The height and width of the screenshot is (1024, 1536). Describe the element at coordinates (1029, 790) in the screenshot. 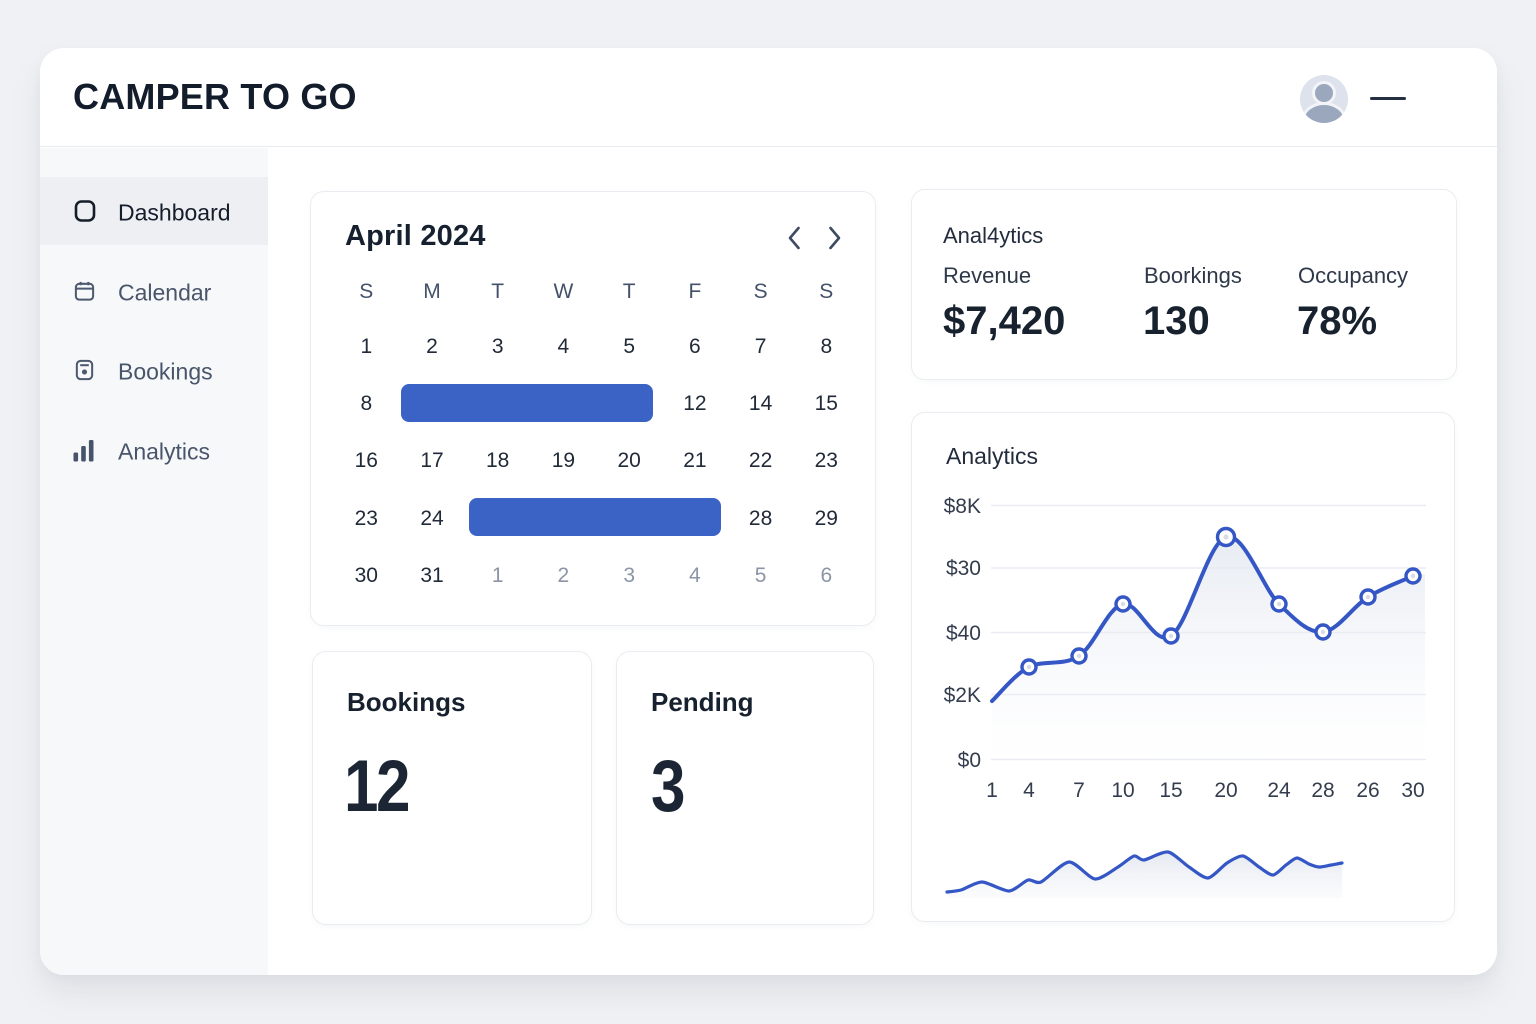

I see `svg-text: 4` at that location.